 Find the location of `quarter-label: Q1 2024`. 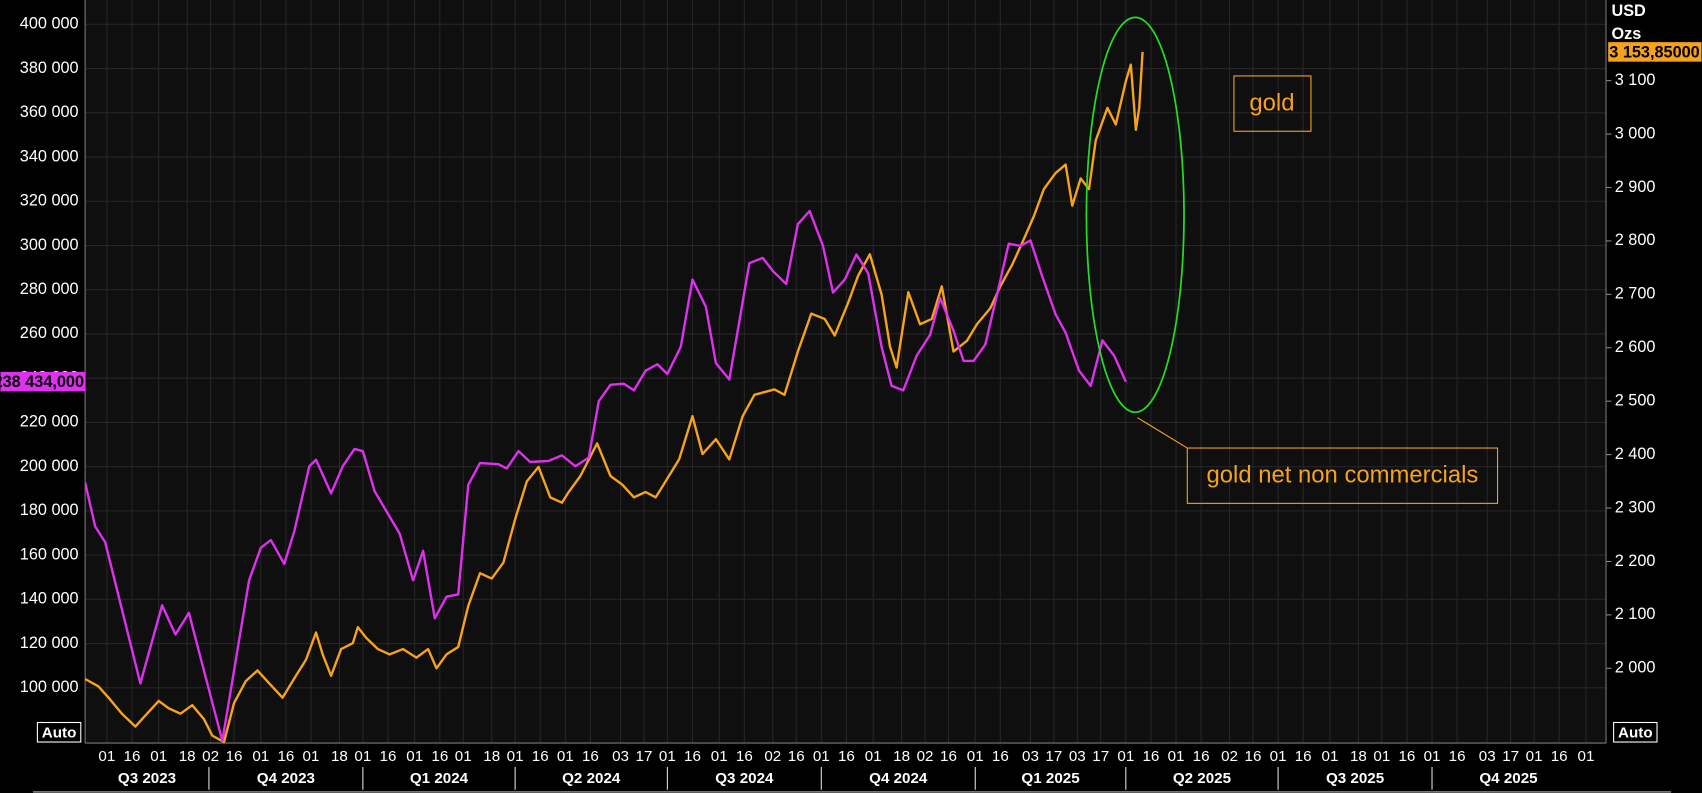

quarter-label: Q1 2024 is located at coordinates (439, 778).